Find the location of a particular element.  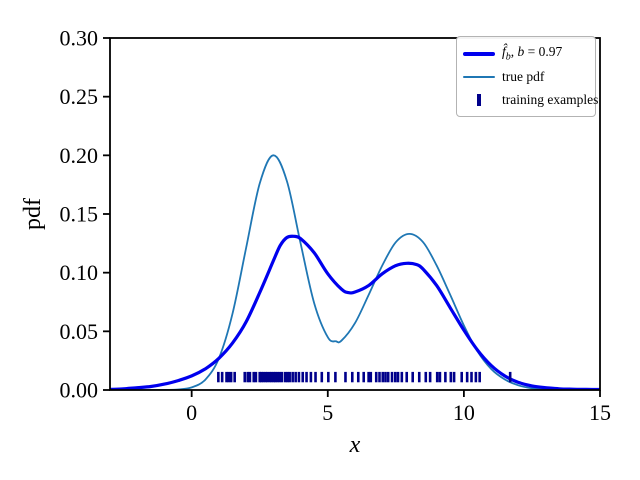

true-pdf-line-swatch is located at coordinates (479, 76).